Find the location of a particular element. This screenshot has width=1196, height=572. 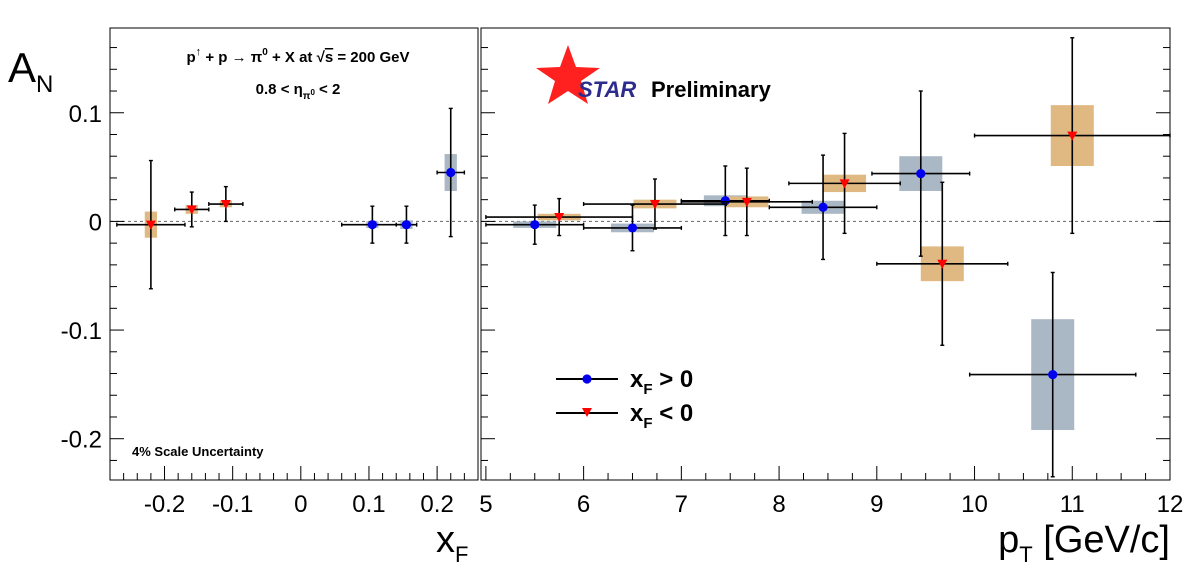

y-tick-label: -0.2 is located at coordinates (81, 440).